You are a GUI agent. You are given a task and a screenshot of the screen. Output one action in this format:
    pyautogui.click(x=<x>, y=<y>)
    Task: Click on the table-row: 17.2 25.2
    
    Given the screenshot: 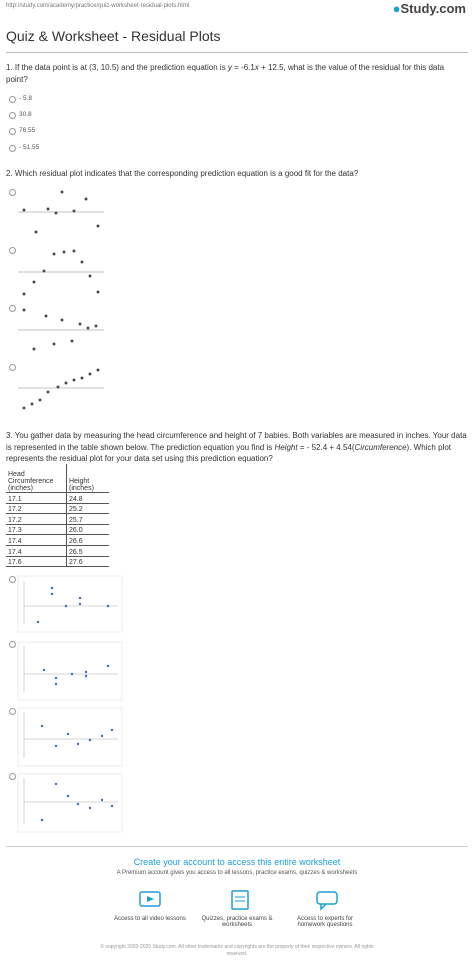 What is the action you would take?
    pyautogui.click(x=57, y=509)
    